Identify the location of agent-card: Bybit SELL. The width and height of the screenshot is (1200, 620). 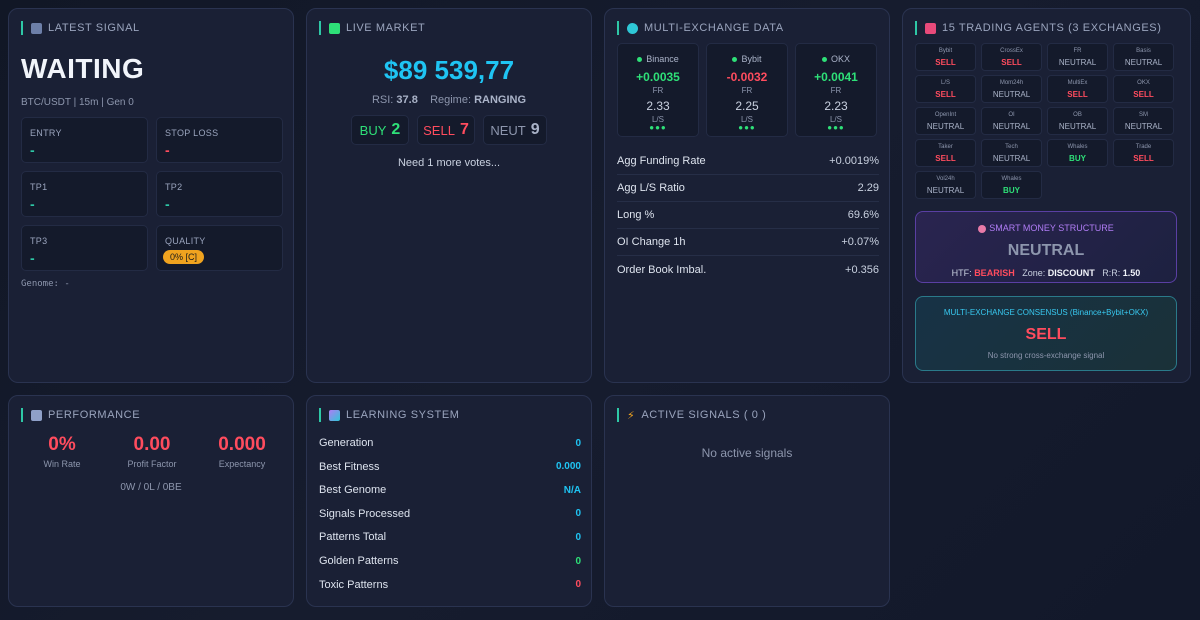
(945, 57).